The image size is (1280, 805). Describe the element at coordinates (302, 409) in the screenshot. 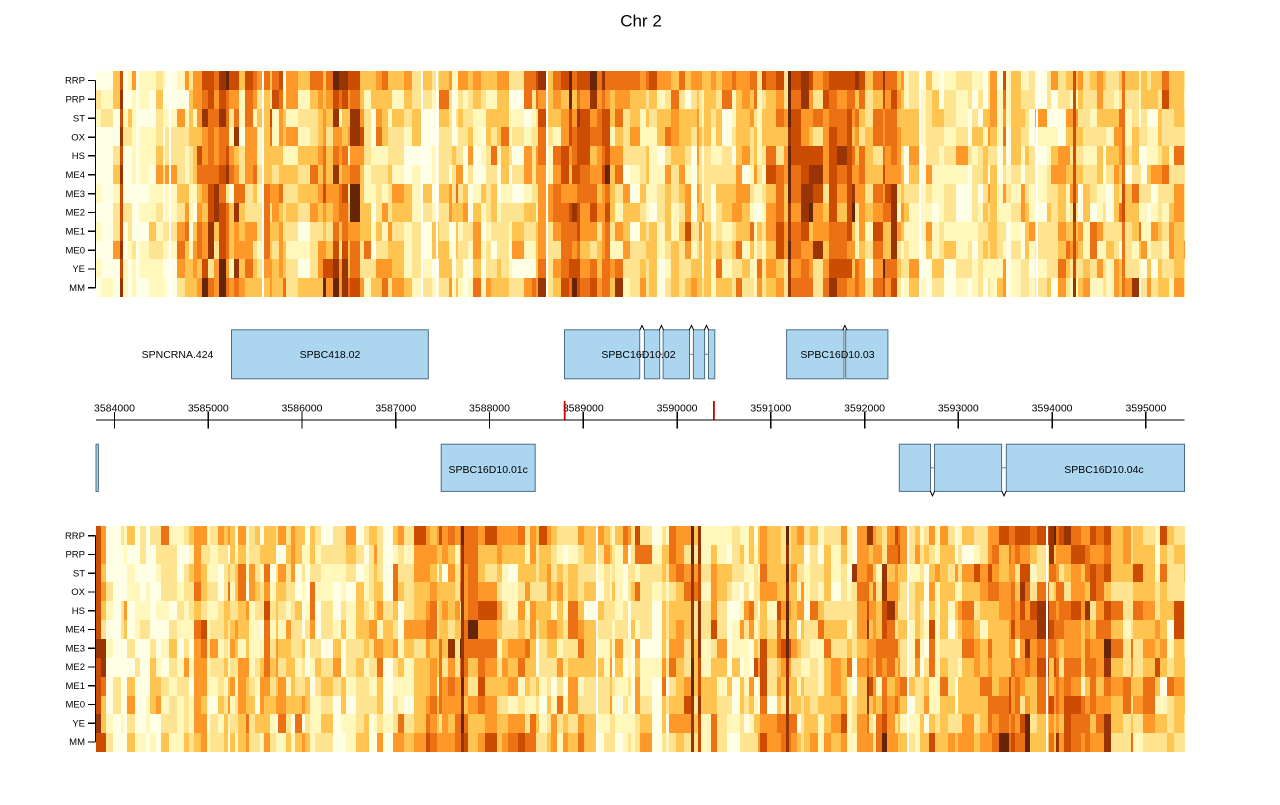

I see `svg-text: 3586000` at that location.